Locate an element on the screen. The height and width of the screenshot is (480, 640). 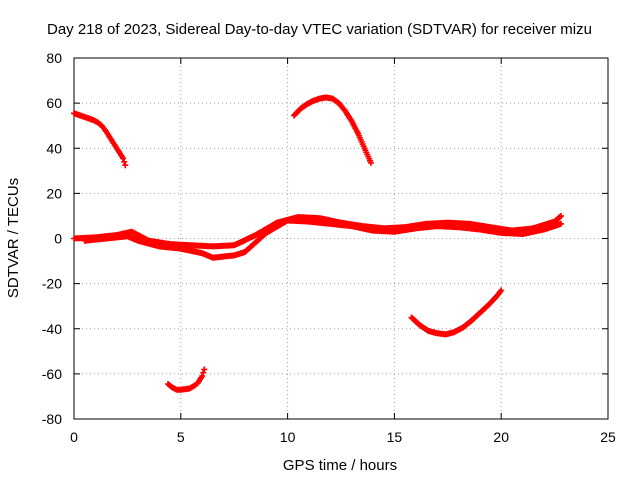
y-tick-label: -80 is located at coordinates (52, 419).